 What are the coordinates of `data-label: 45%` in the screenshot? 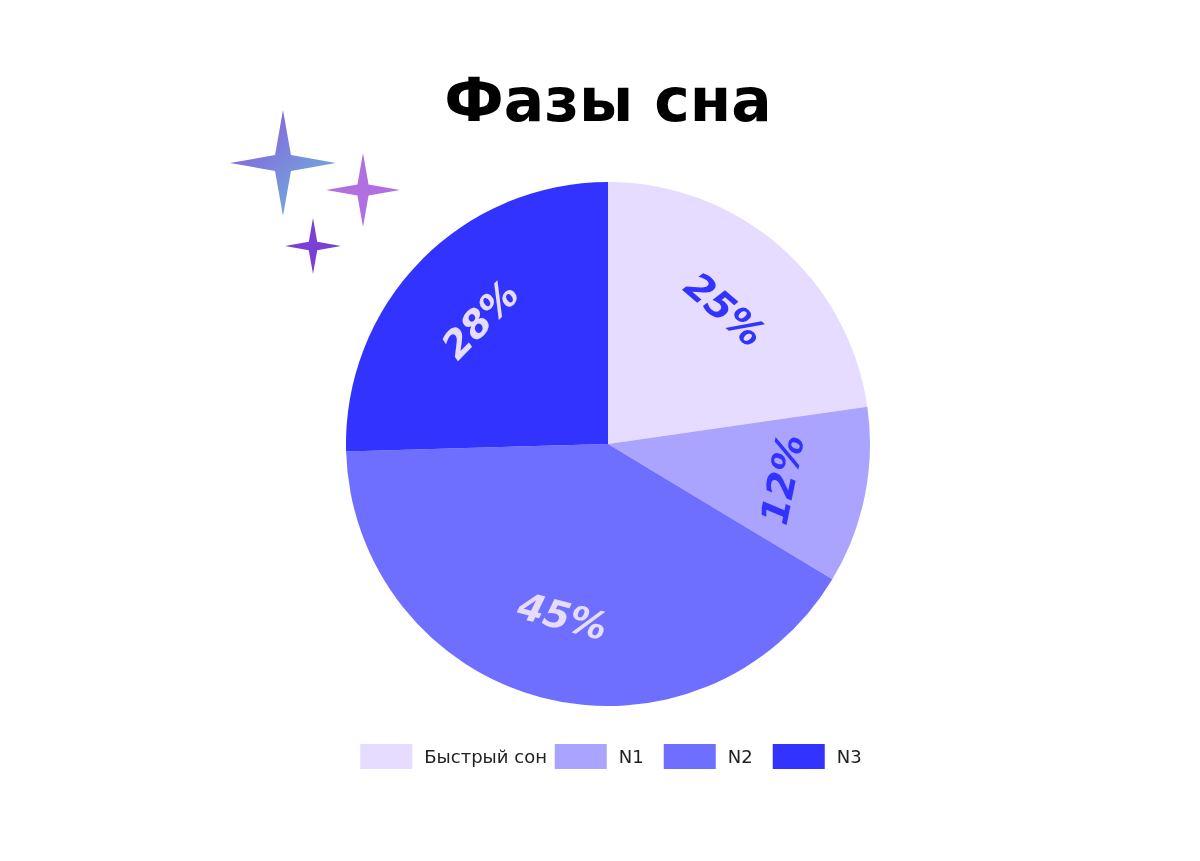 It's located at (562, 616).